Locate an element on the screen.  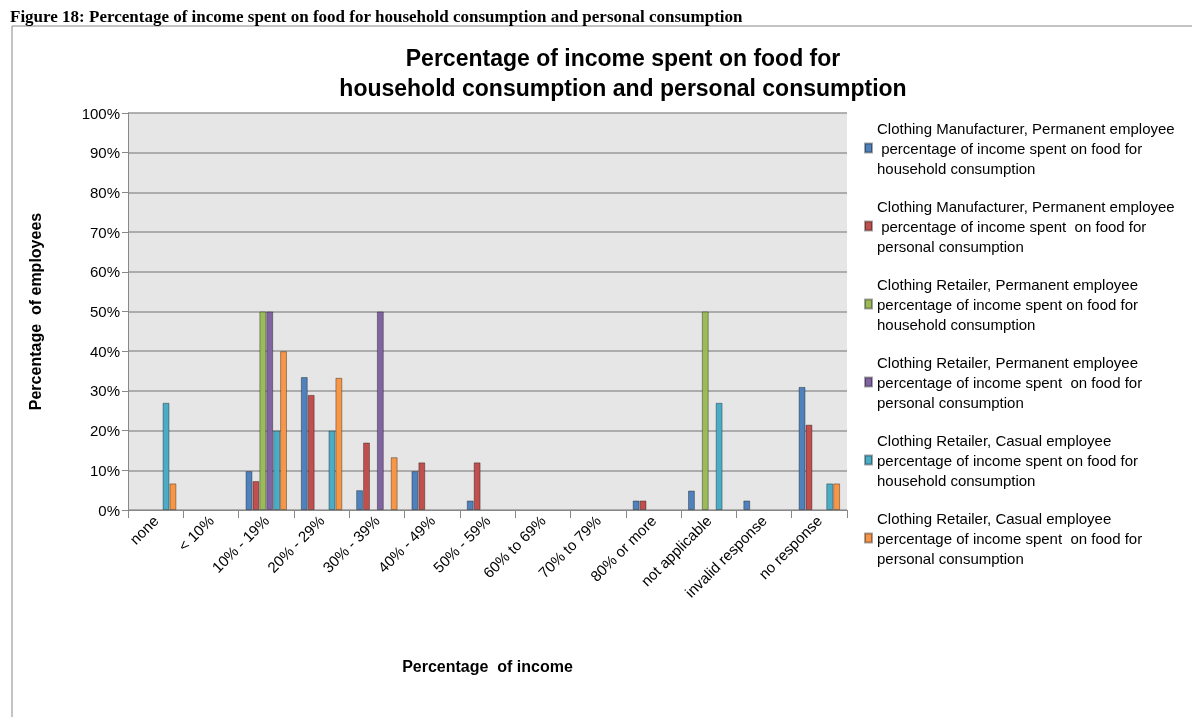
y-tick-label: 60% is located at coordinates (104, 272).